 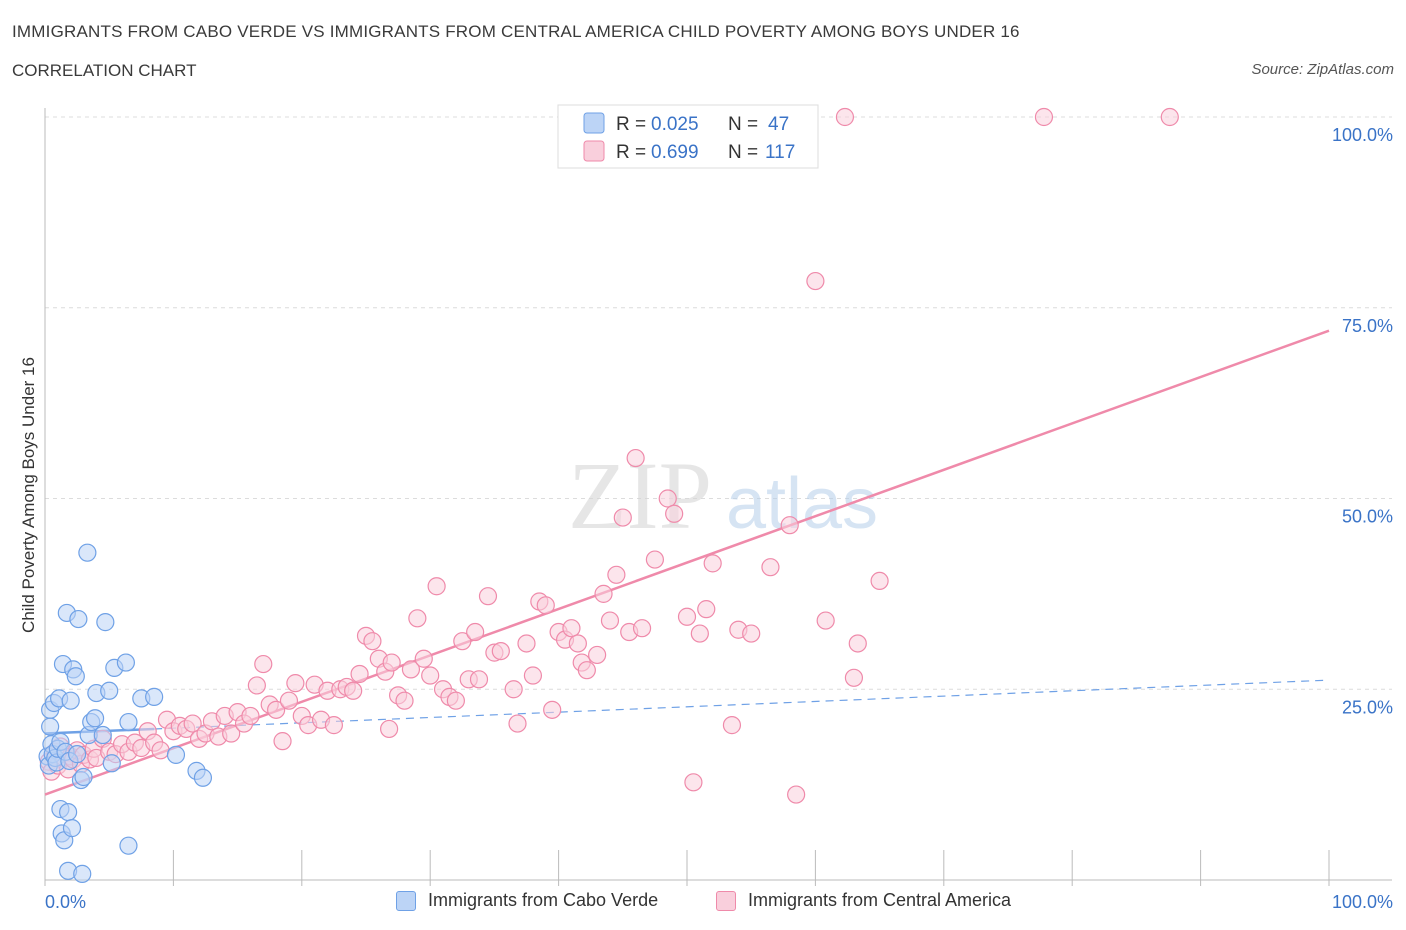 I want to click on watermark-atlas: atlas, so click(x=802, y=504).